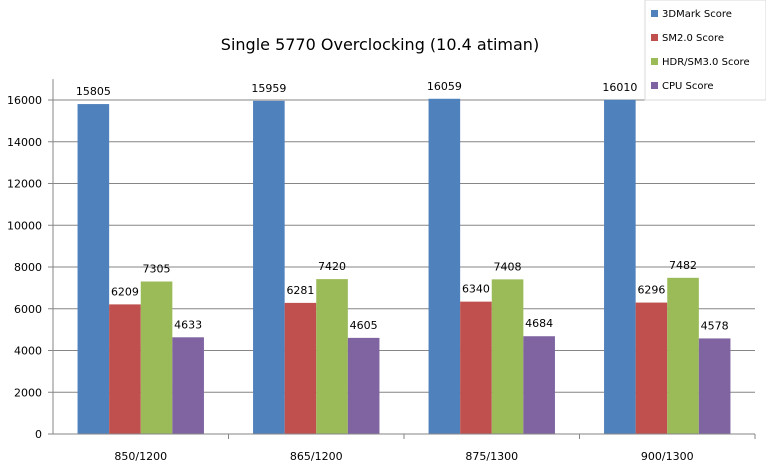 The image size is (766, 474). I want to click on x-tick-label: 865/1200, so click(316, 456).